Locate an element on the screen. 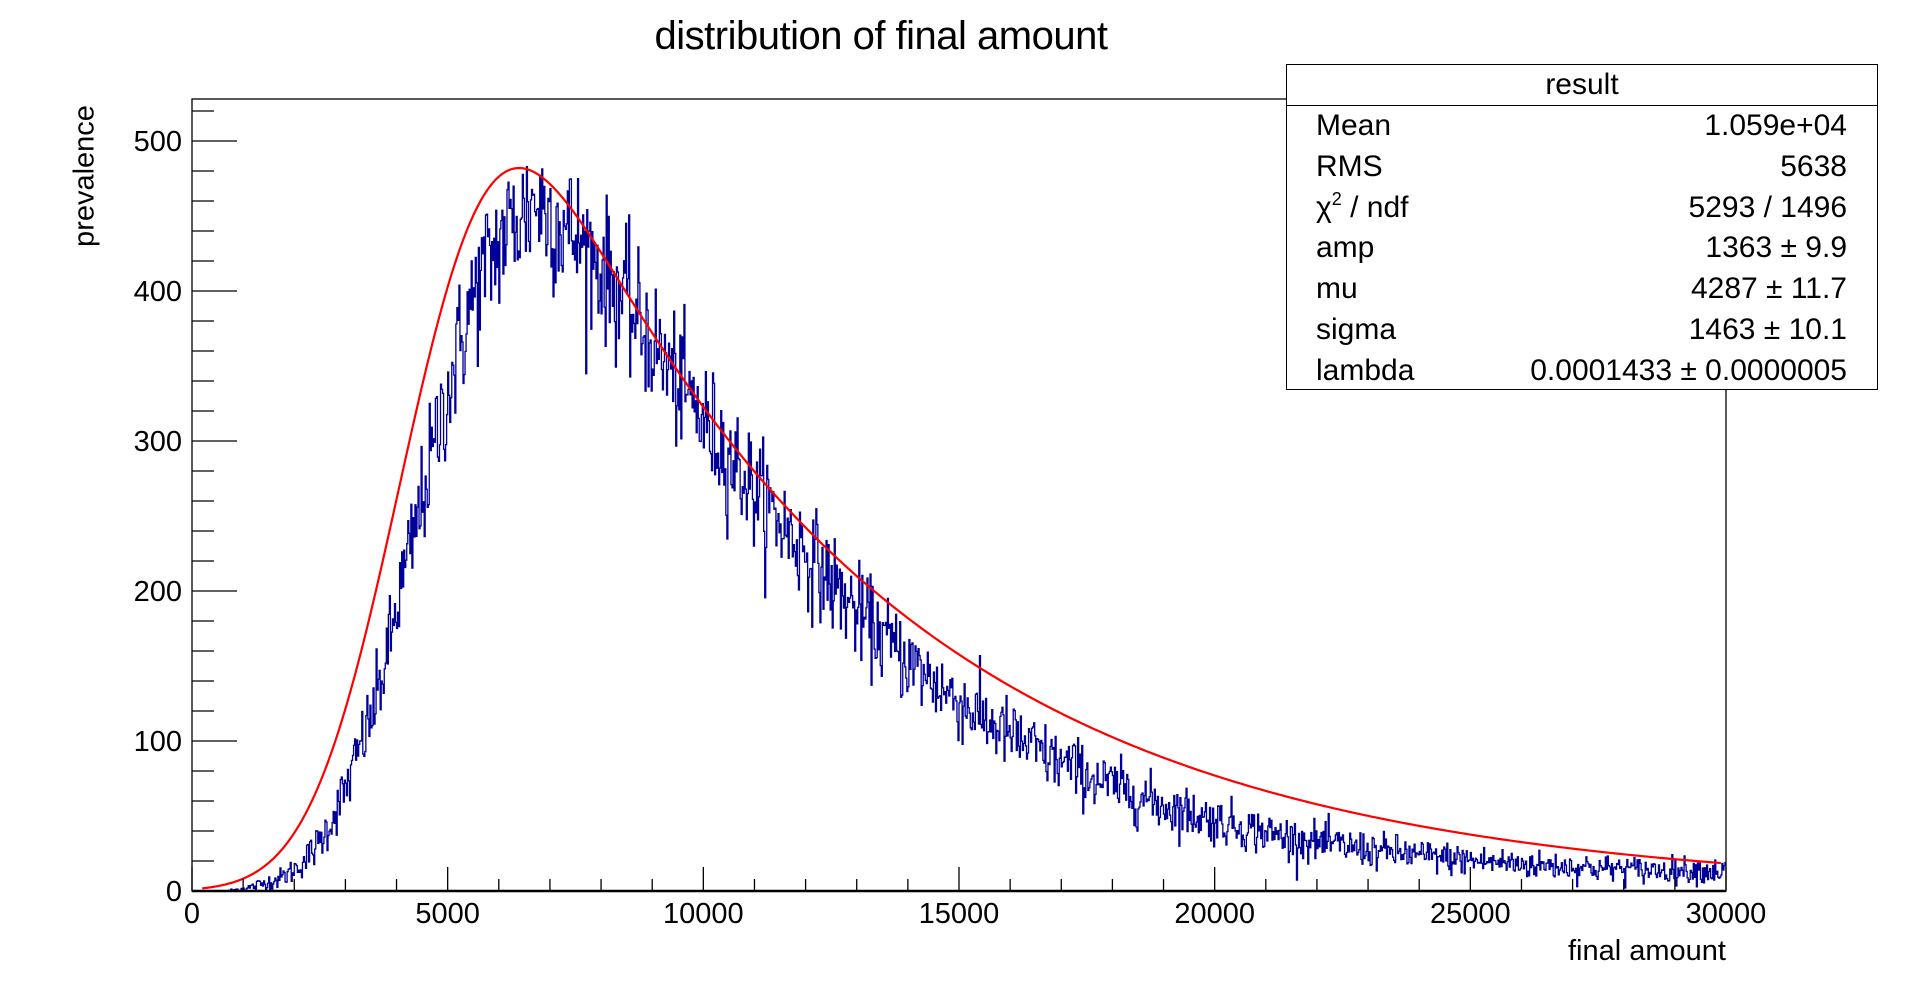 The width and height of the screenshot is (1918, 990). stats-row-amp: amp 1363 ± 9.9 is located at coordinates (1582, 248).